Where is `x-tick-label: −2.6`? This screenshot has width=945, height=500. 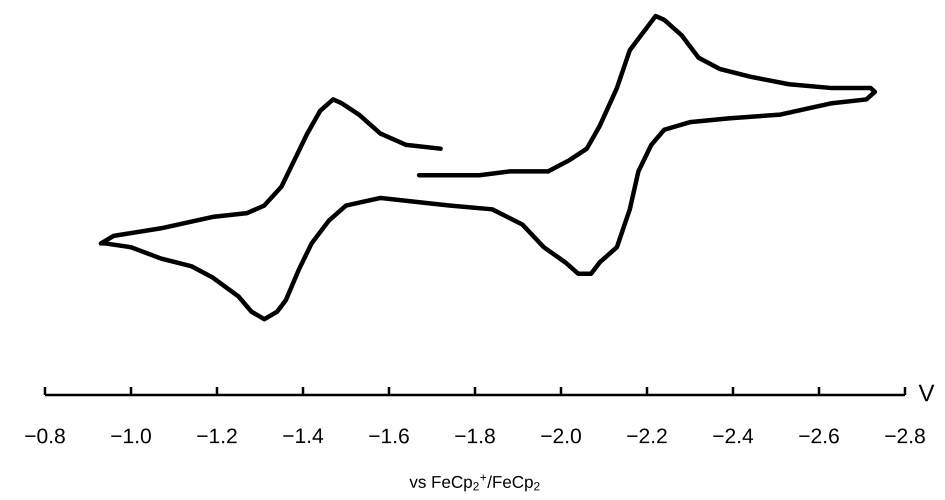
x-tick-label: −2.6 is located at coordinates (819, 436).